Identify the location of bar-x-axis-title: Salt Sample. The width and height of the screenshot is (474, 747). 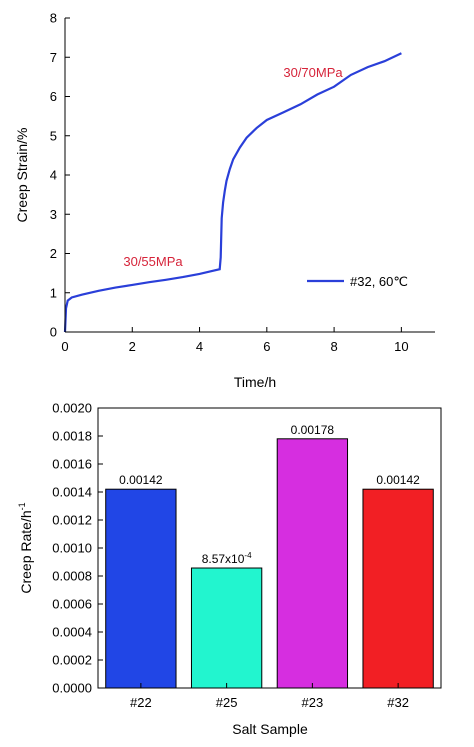
(270, 729).